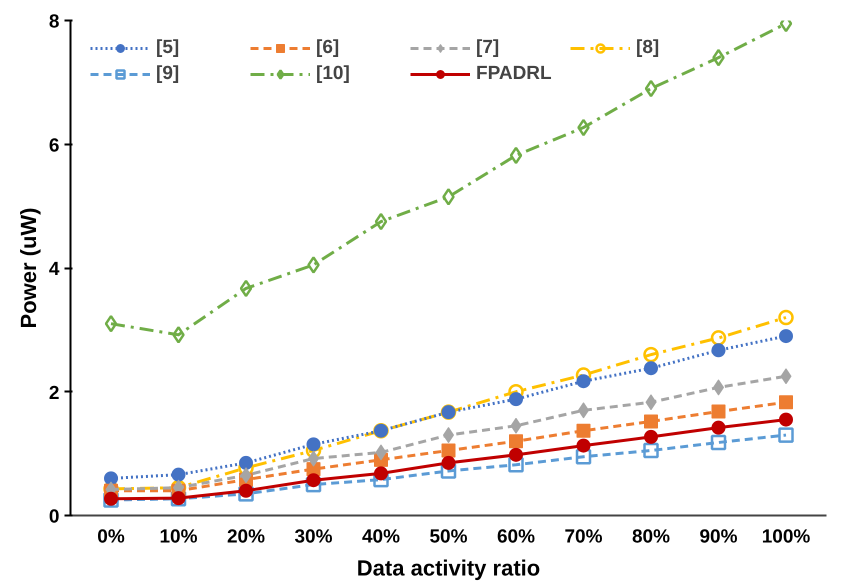  Describe the element at coordinates (28, 267) in the screenshot. I see `y-axis-title: Power (uW)` at that location.